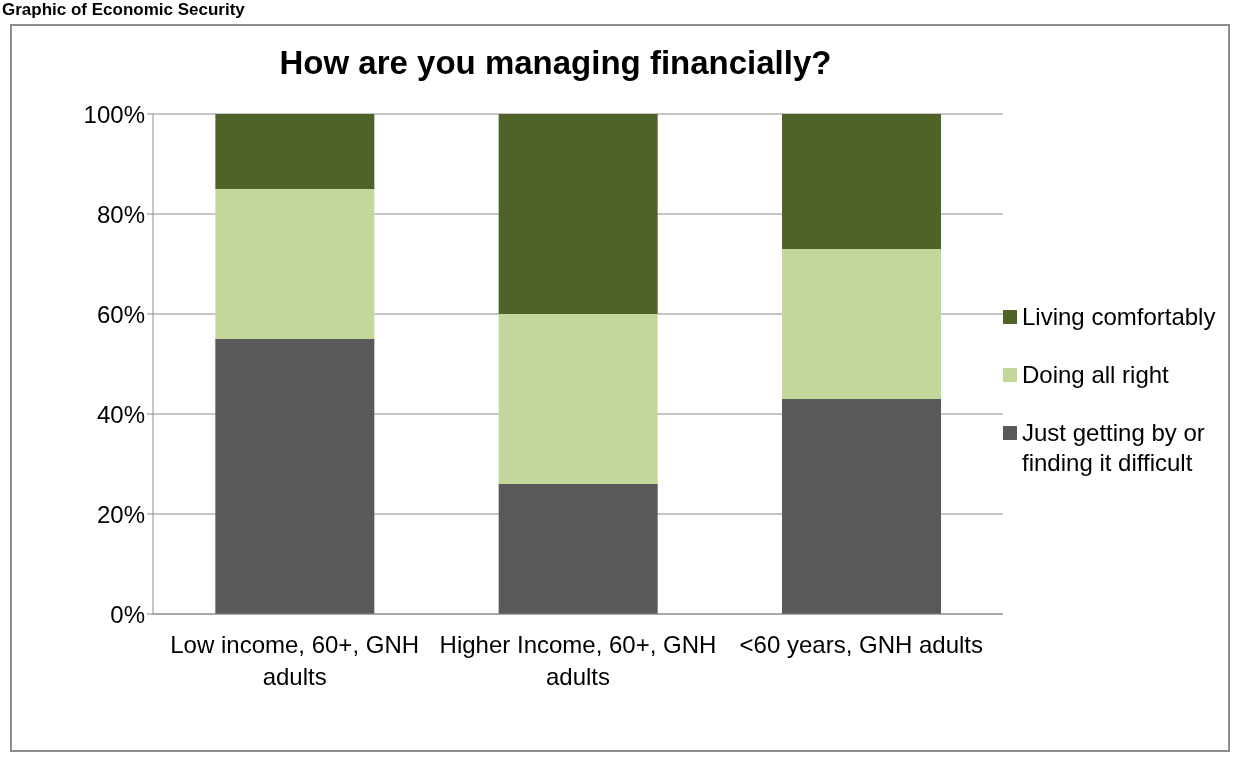 The image size is (1241, 763). What do you see at coordinates (123, 10) in the screenshot?
I see `text: Graphic of Economic Security` at bounding box center [123, 10].